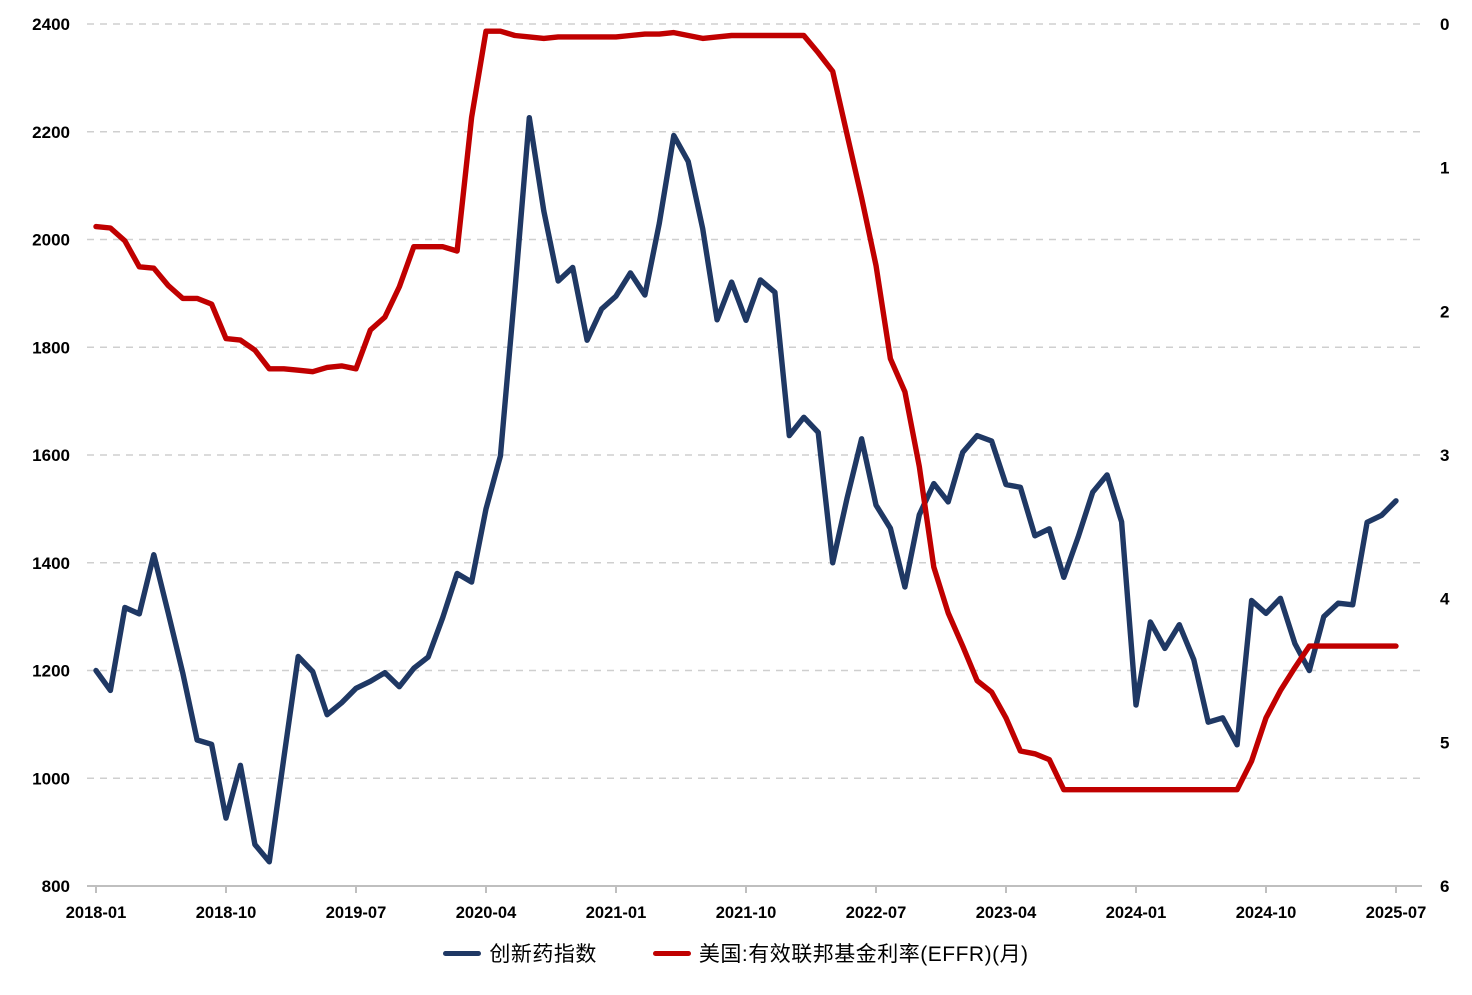 Image resolution: width=1472 pixels, height=995 pixels. What do you see at coordinates (1445, 599) in the screenshot?
I see `right-axis-tick-label: 4` at bounding box center [1445, 599].